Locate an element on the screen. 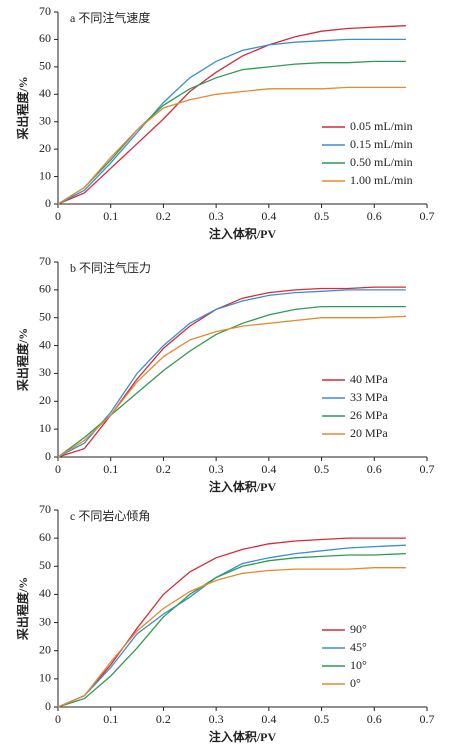 This screenshot has height=752, width=462. legend-label: 1.00 mL/min is located at coordinates (381, 180).